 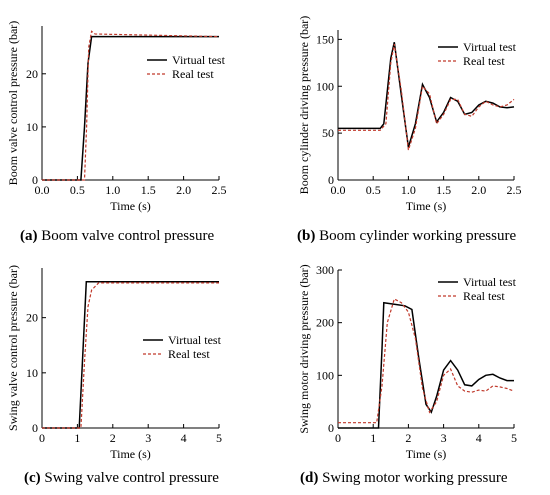 What do you see at coordinates (13, 348) in the screenshot?
I see `y-axis-title: Swing valve control pressure (bar)` at bounding box center [13, 348].